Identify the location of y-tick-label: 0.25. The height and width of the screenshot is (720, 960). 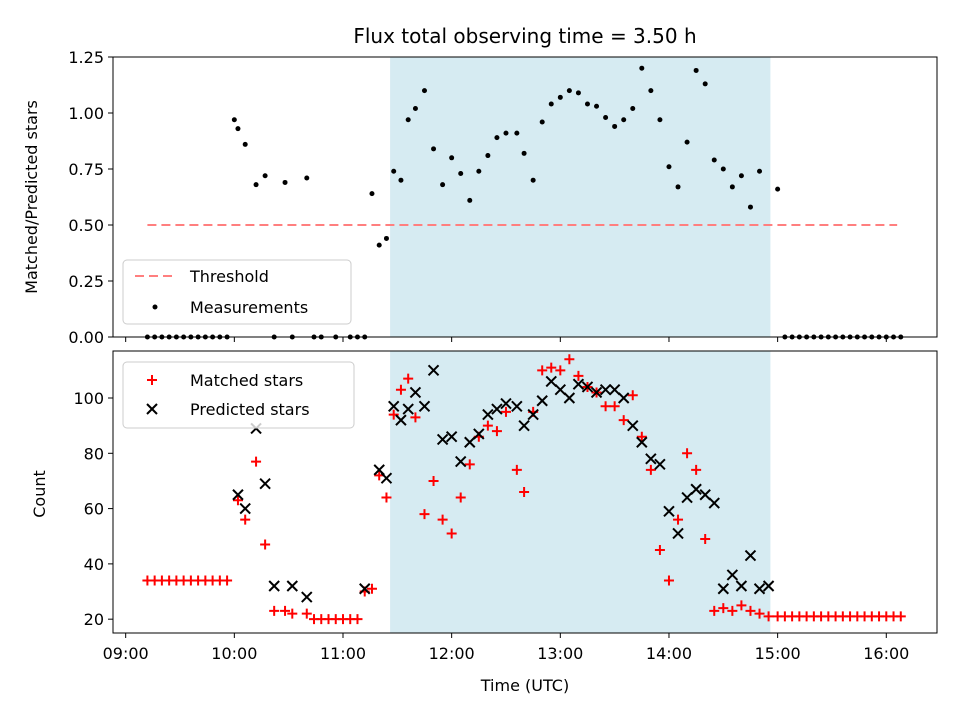
(86, 281).